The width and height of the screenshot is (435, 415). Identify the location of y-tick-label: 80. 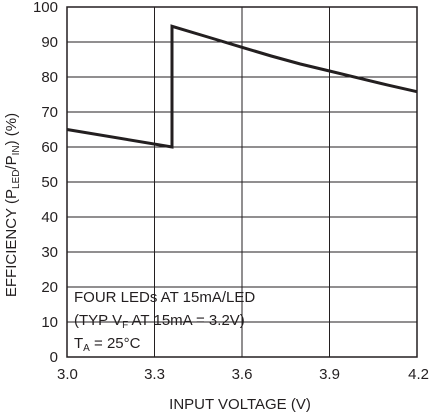
(49, 77).